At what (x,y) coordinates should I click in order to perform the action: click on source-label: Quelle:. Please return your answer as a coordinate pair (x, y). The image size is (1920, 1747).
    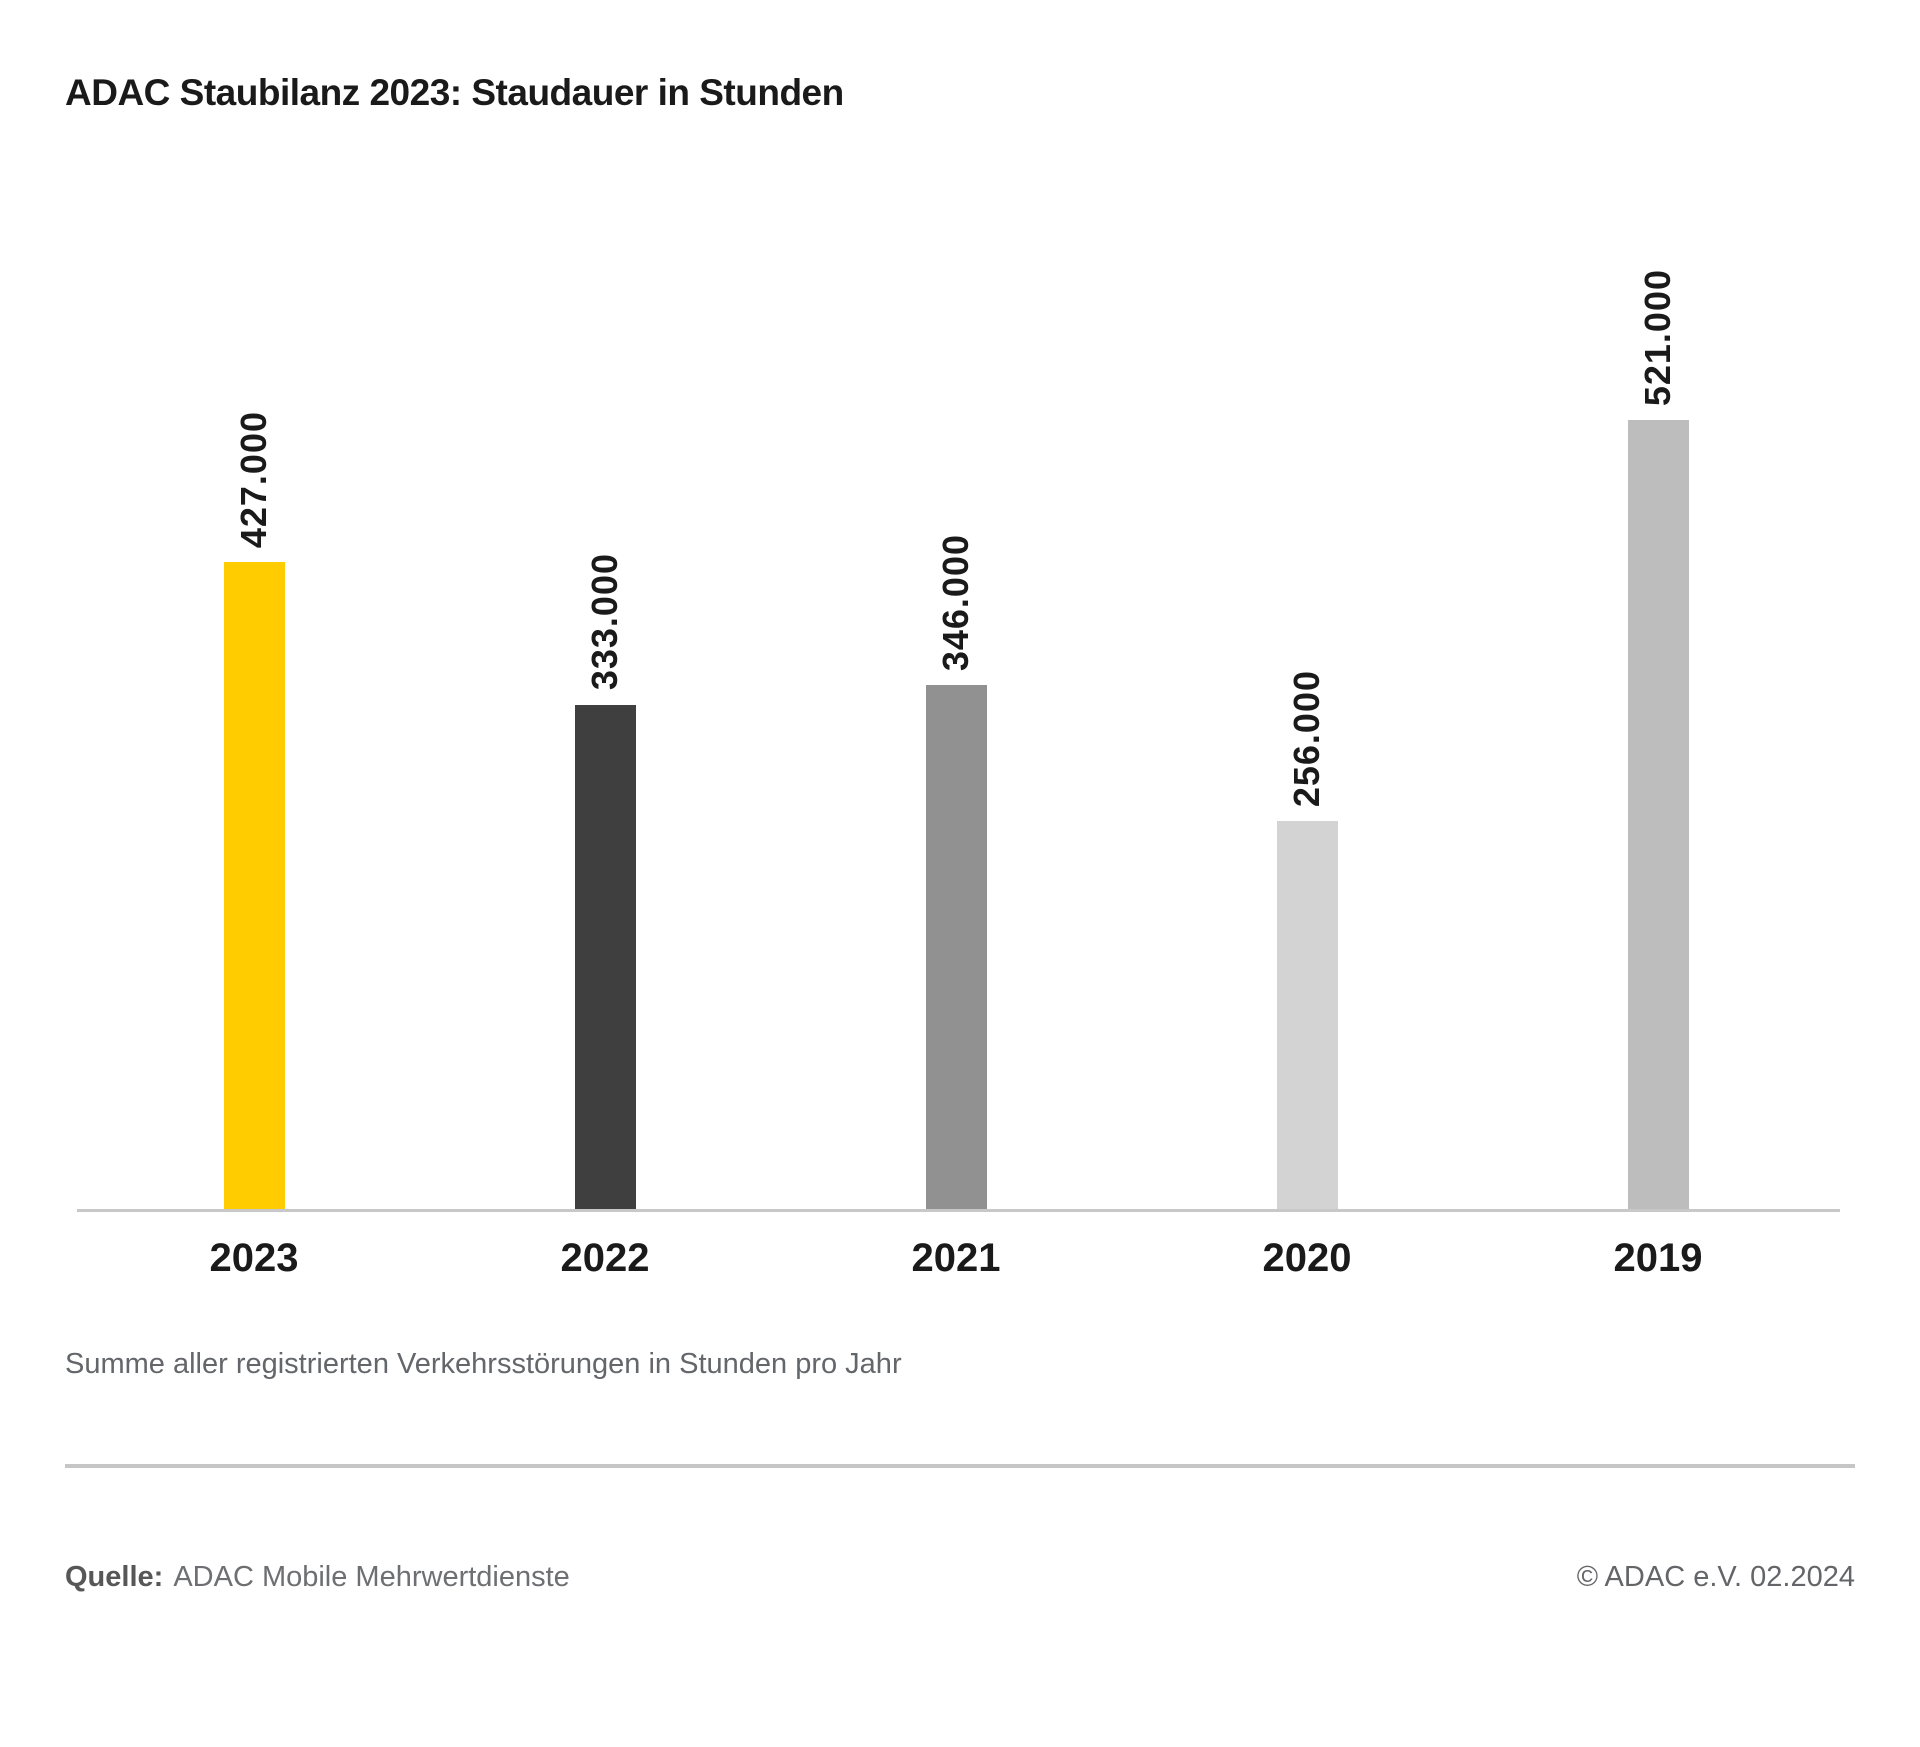
    Looking at the image, I should click on (114, 1577).